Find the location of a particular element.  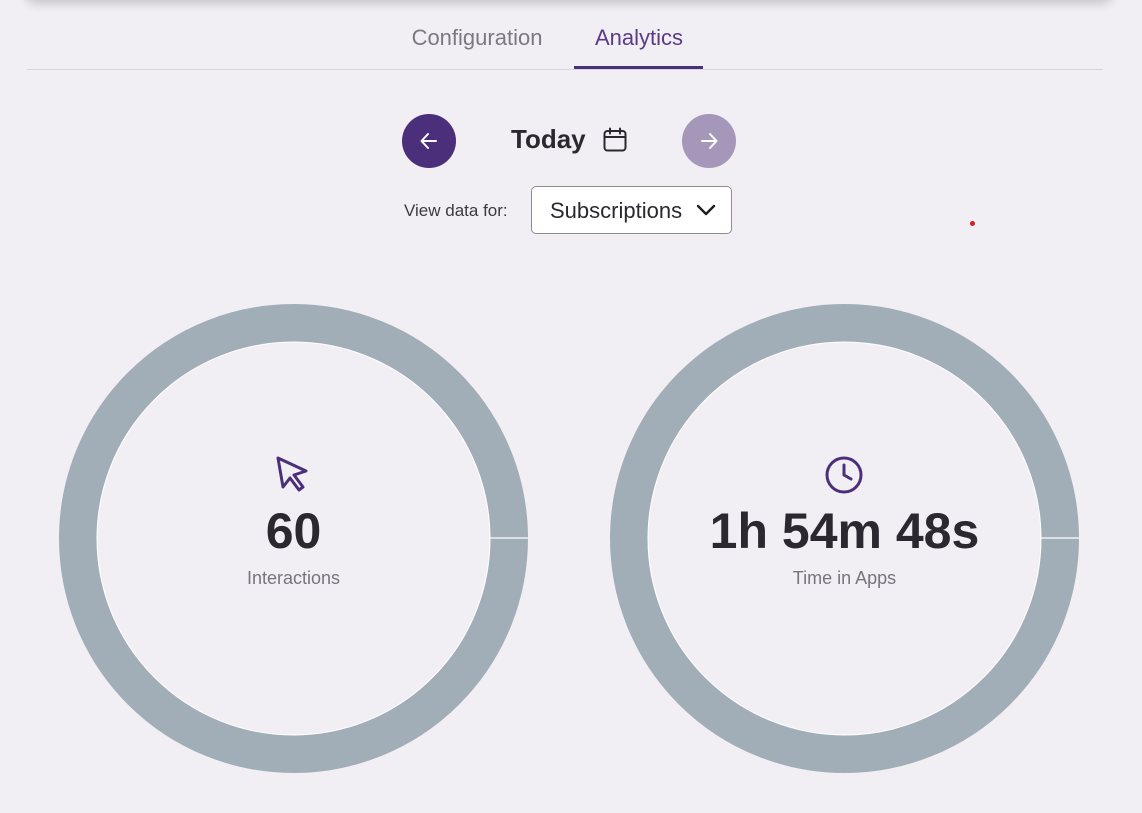

arrow-left-icon is located at coordinates (428, 141).